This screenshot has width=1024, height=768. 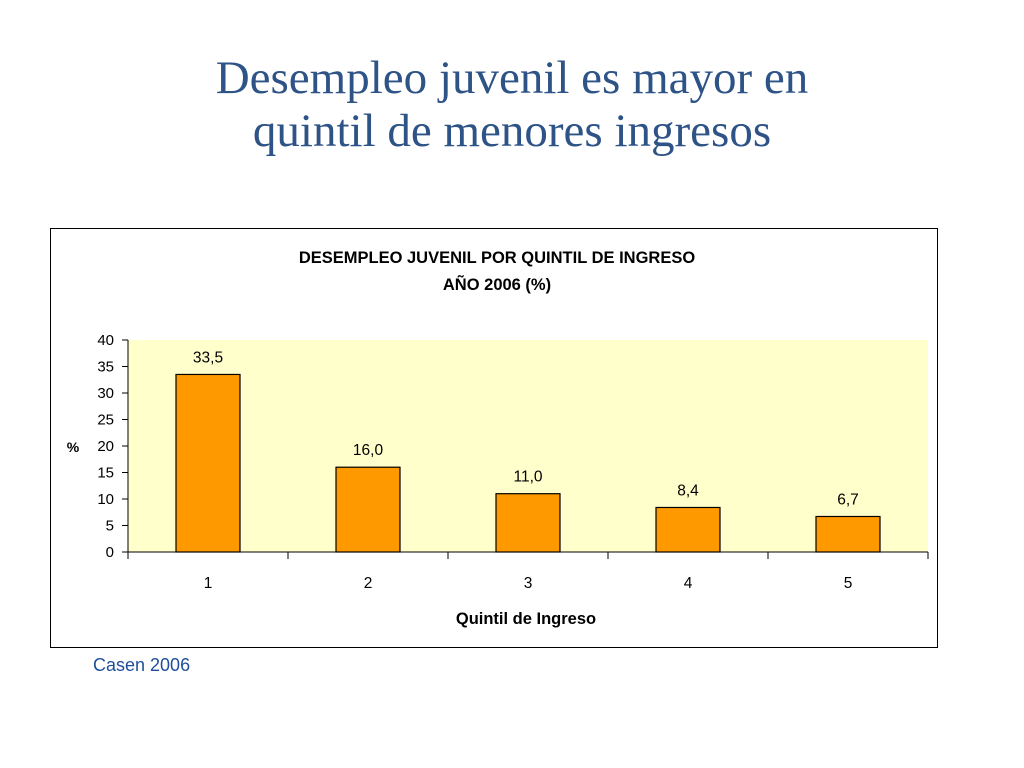 I want to click on source-note: Casen 2006, so click(x=142, y=665).